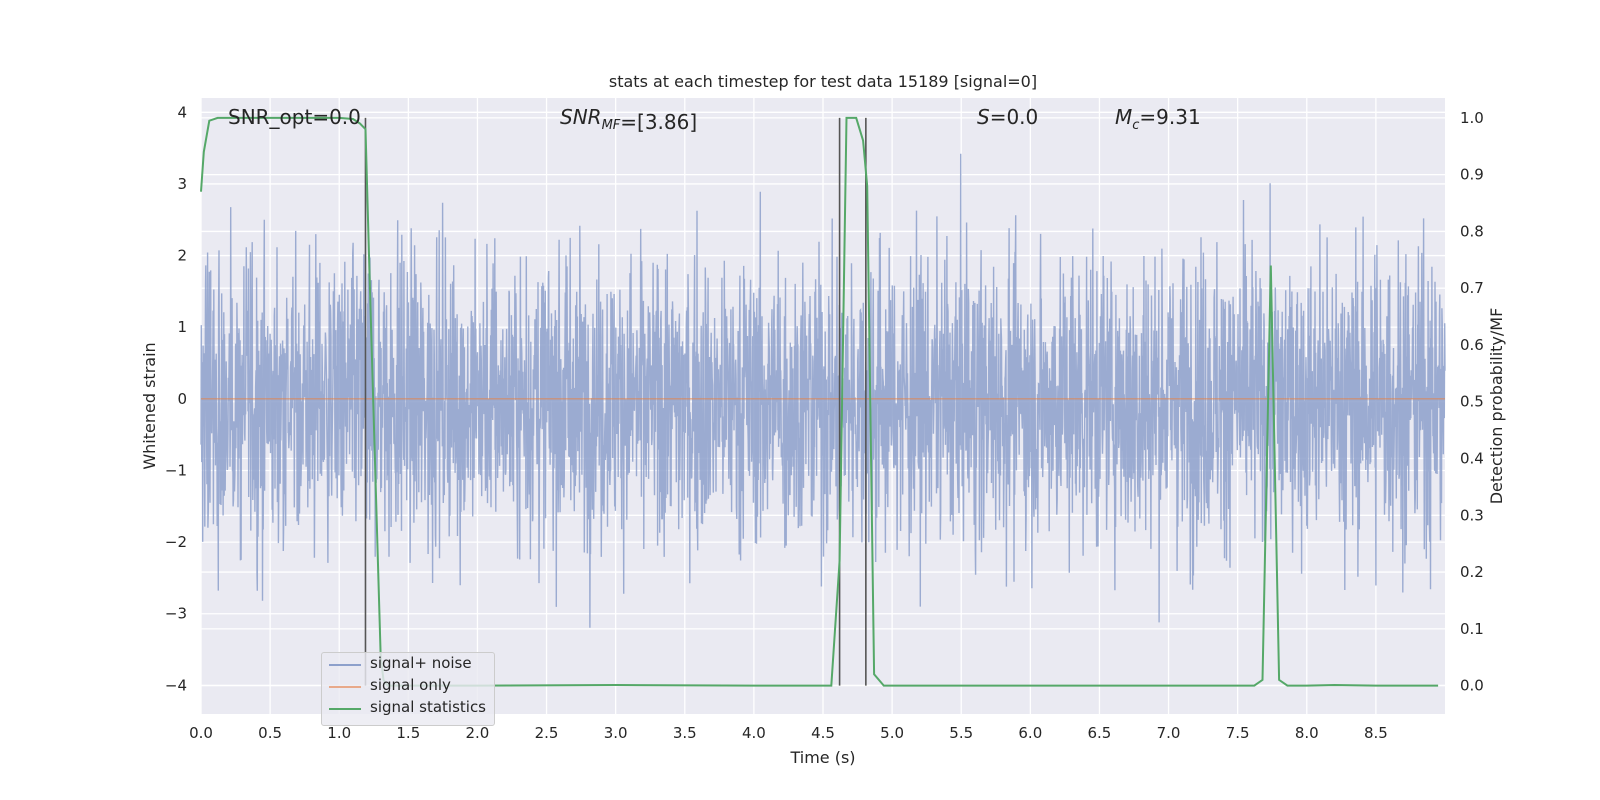 Image resolution: width=1600 pixels, height=800 pixels. What do you see at coordinates (1307, 733) in the screenshot?
I see `x-tick-label-16: 8.0` at bounding box center [1307, 733].